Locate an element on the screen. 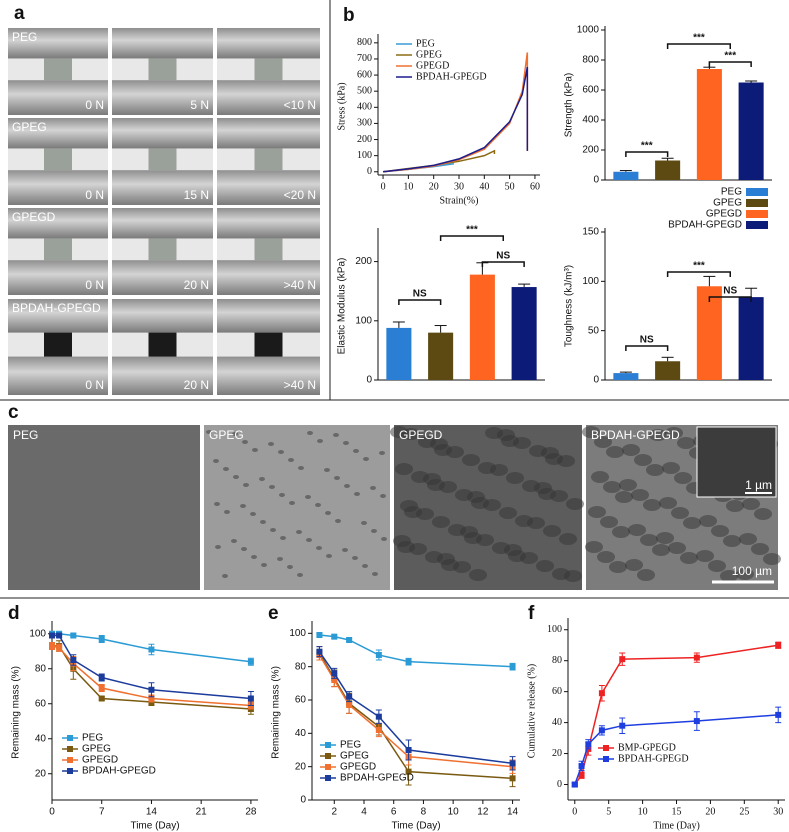 Image resolution: width=789 pixels, height=832 pixels. legend-label: BPDAH-GPEGD is located at coordinates (451, 76).